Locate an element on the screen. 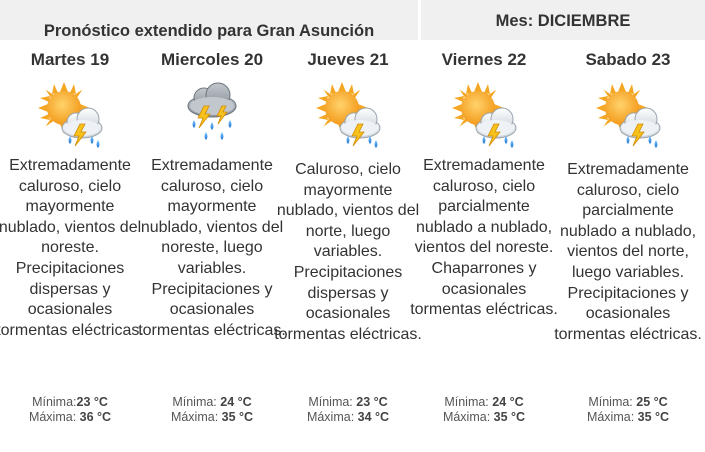  forecast-title: Pronóstico extendido para Gran Asunción is located at coordinates (209, 31).